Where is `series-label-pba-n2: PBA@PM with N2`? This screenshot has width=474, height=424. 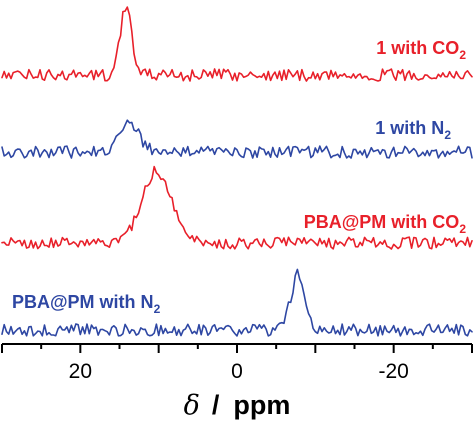
series-label-pba-n2: PBA@PM with N2 is located at coordinates (86, 304).